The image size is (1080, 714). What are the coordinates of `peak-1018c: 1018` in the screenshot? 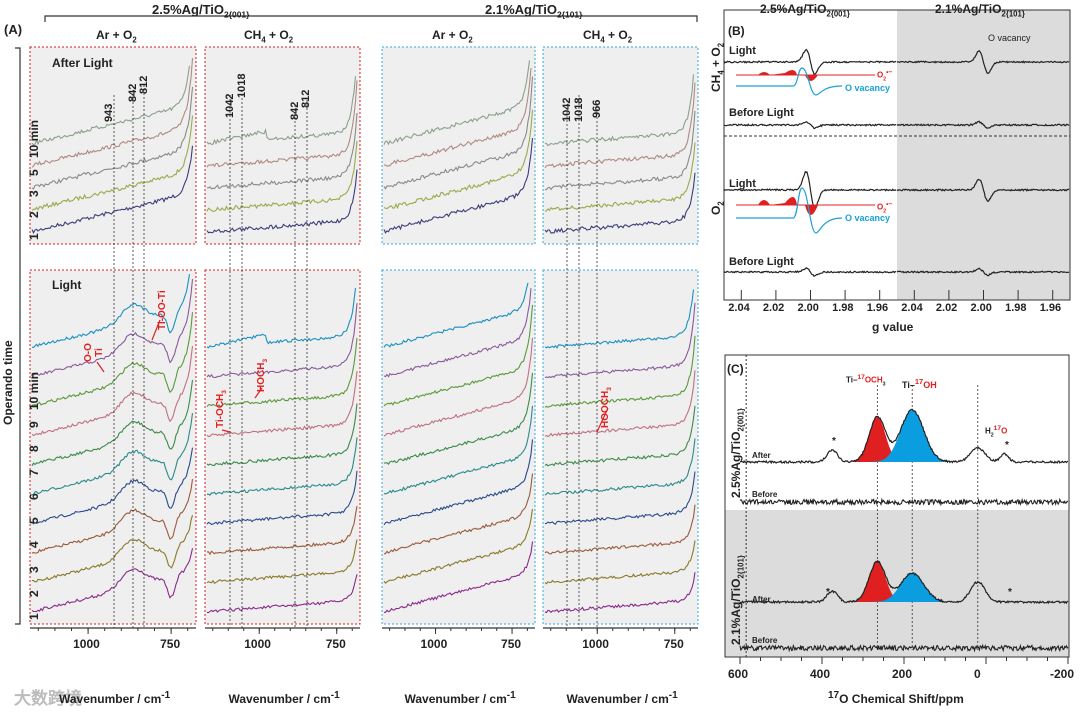 It's located at (579, 109).